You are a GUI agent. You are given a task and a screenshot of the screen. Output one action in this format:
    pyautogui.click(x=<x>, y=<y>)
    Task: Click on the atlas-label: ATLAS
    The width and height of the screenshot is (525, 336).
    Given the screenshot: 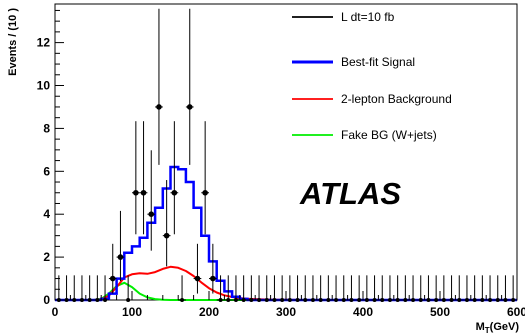 What is the action you would take?
    pyautogui.click(x=350, y=193)
    